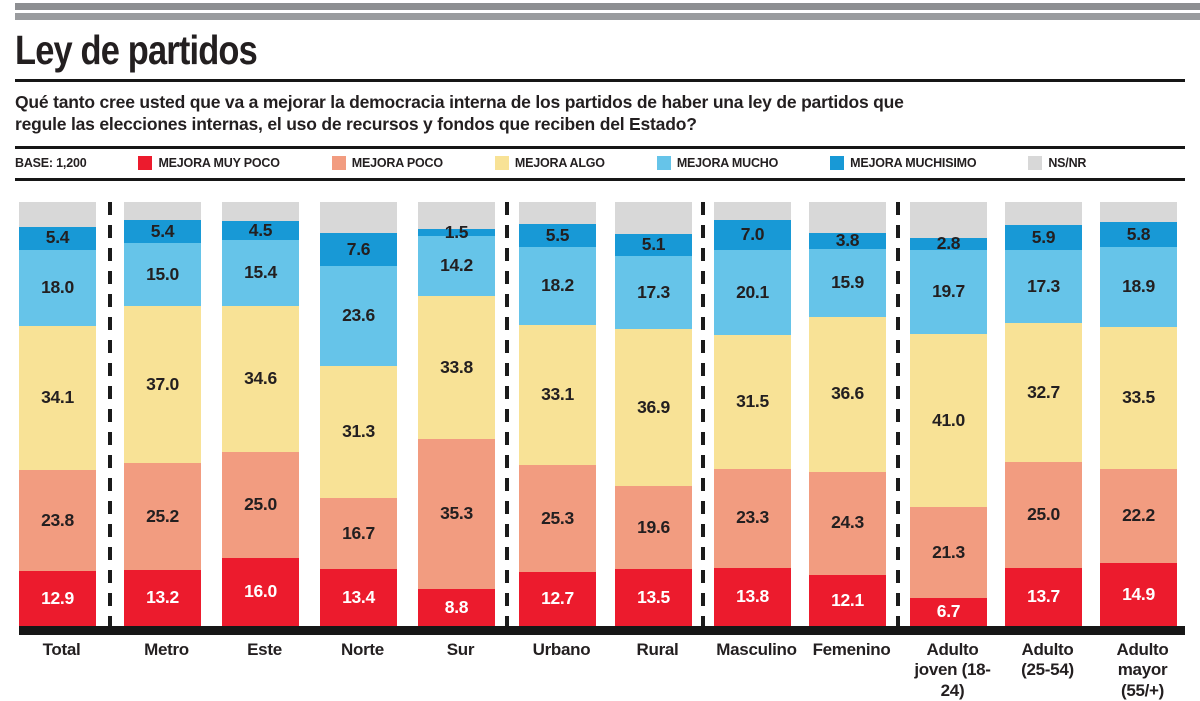  What do you see at coordinates (727, 163) in the screenshot?
I see `legend-item-label: MEJORA MUCHO` at bounding box center [727, 163].